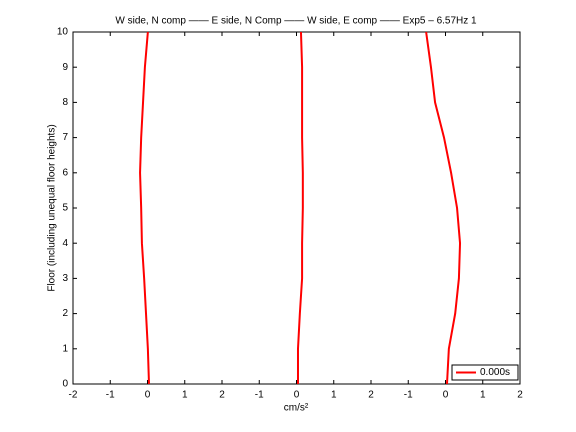 The width and height of the screenshot is (576, 432). I want to click on y-tick-label: 0, so click(65, 384).